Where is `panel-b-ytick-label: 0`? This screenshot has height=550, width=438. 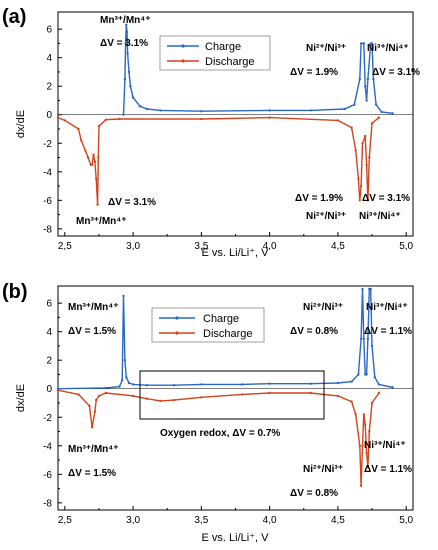
panel-b-ytick-label: 0 is located at coordinates (49, 389).